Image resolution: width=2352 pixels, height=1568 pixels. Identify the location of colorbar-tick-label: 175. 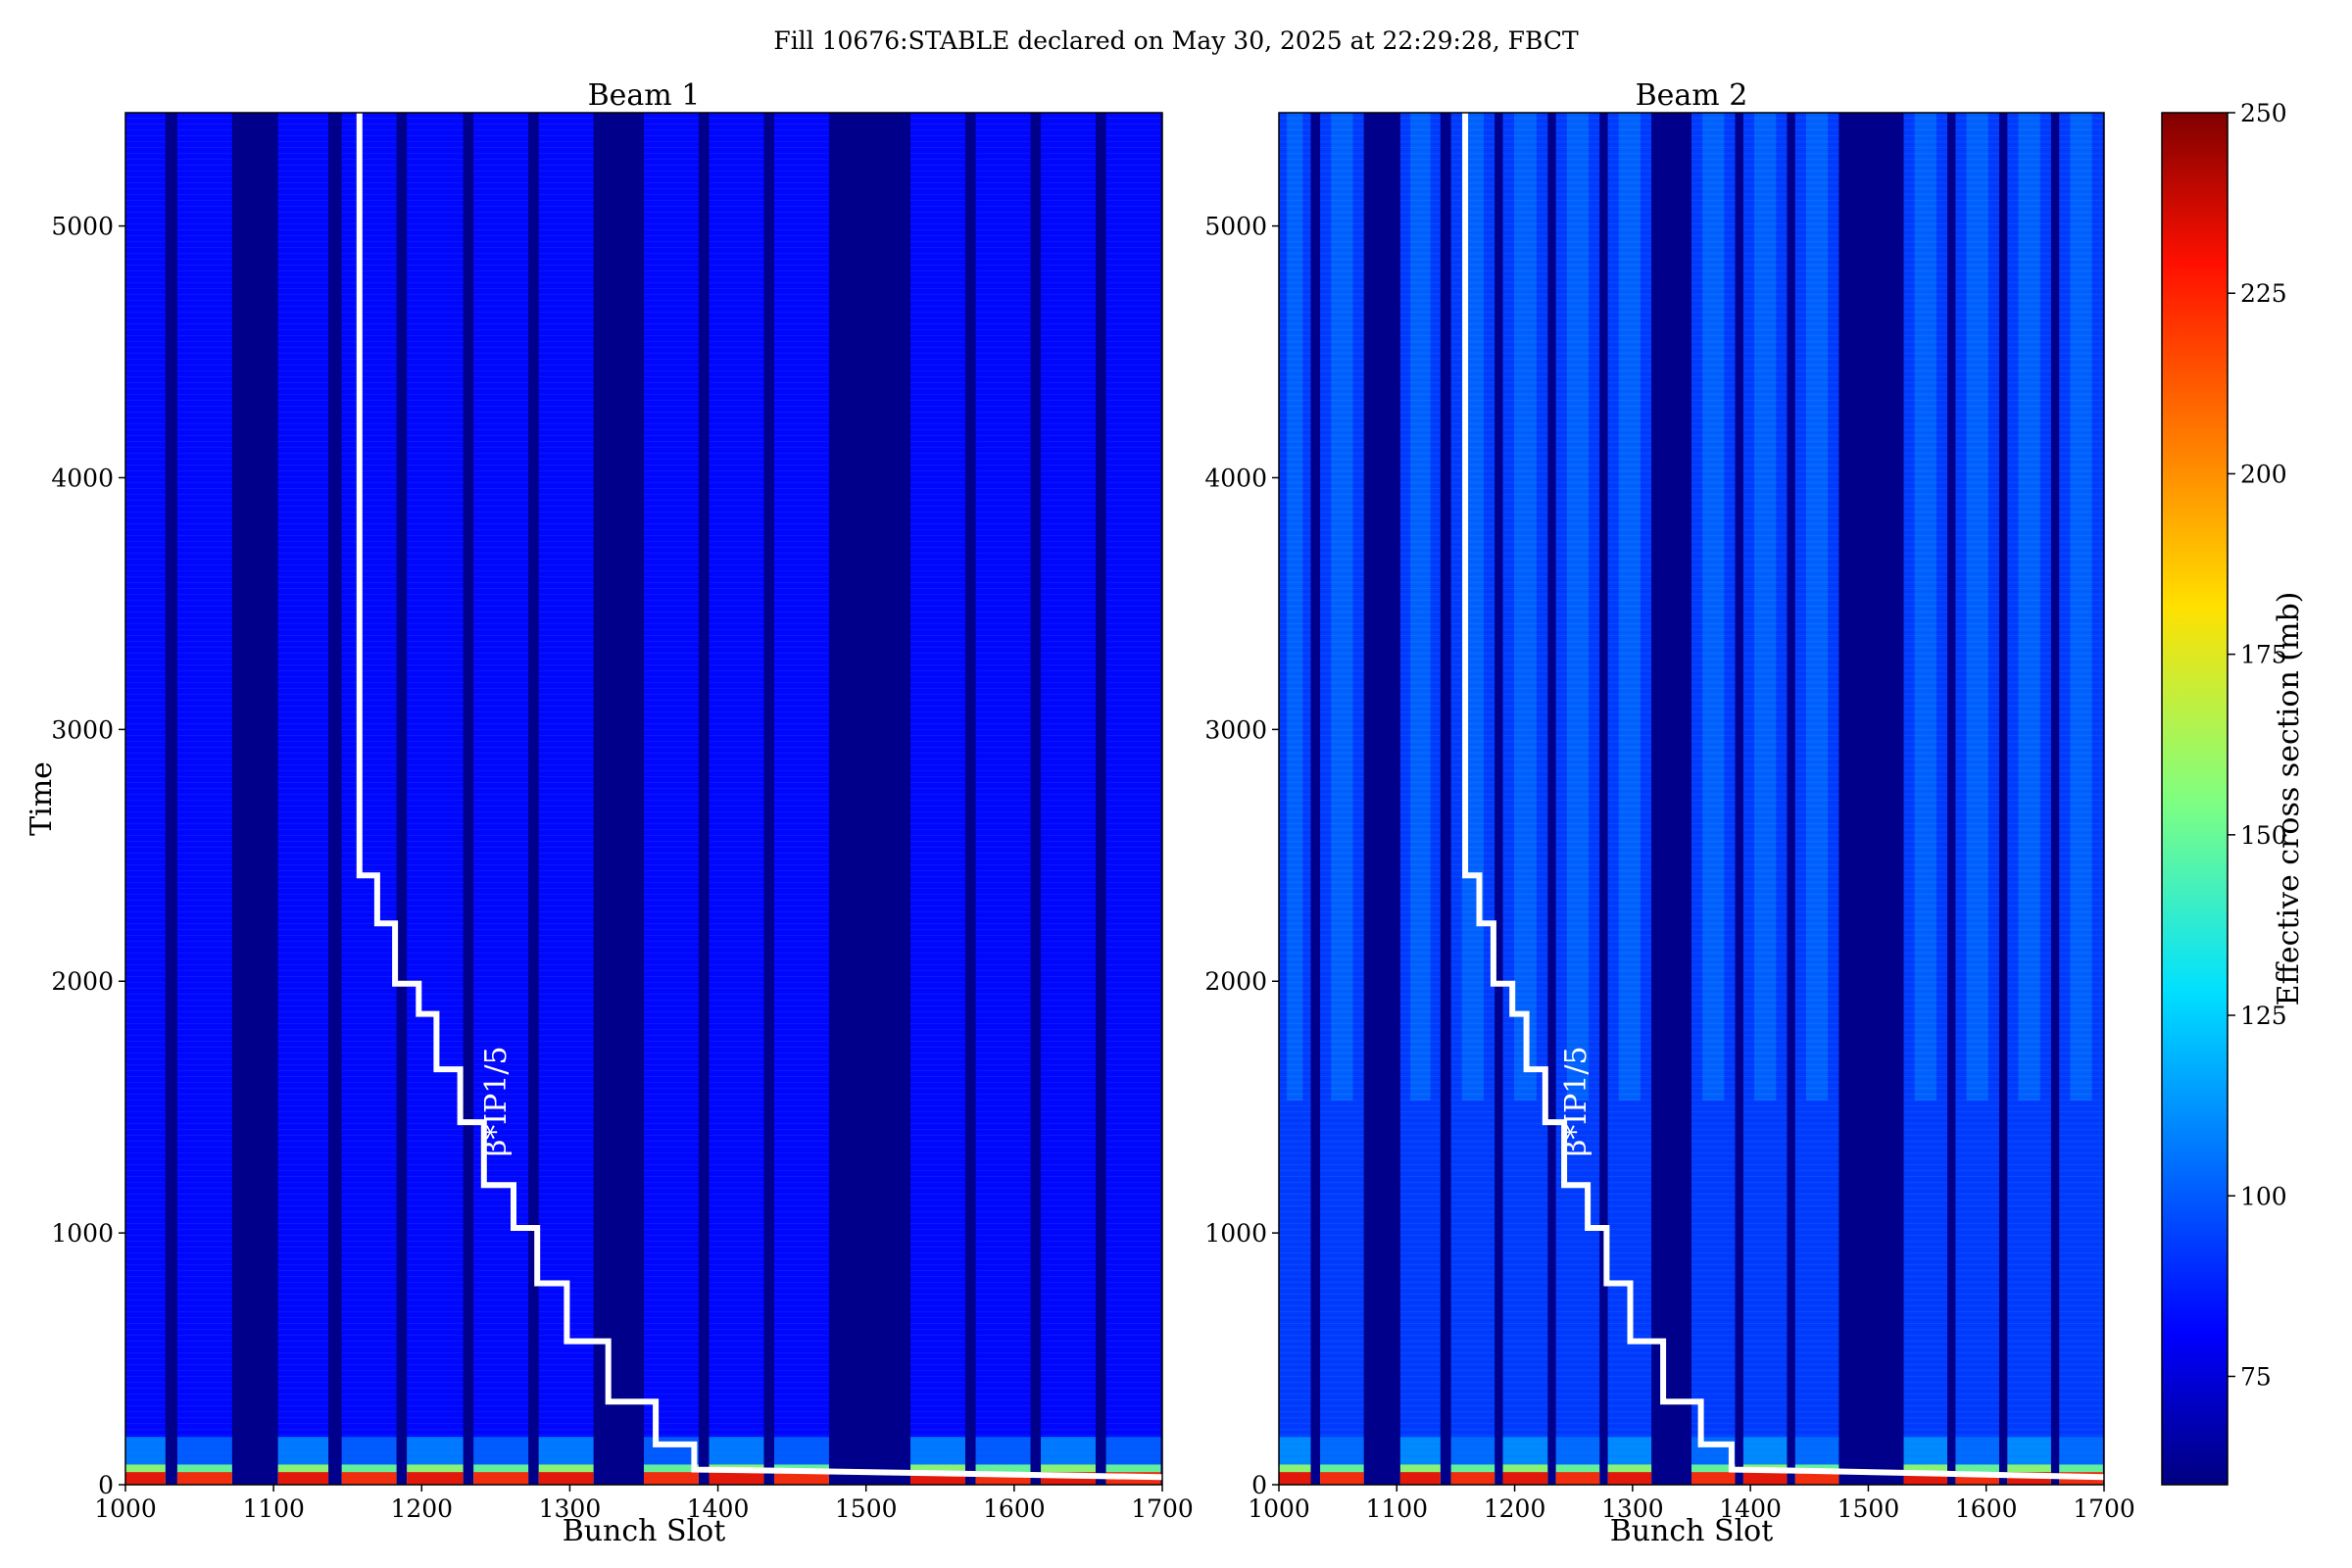
(2263, 655).